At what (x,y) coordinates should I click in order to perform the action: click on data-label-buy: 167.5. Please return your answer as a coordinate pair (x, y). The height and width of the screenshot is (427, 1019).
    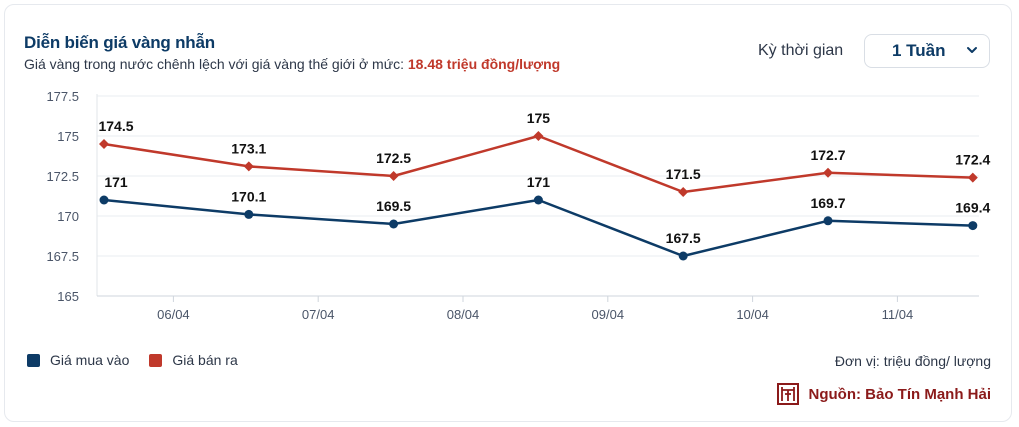
    Looking at the image, I should click on (683, 238).